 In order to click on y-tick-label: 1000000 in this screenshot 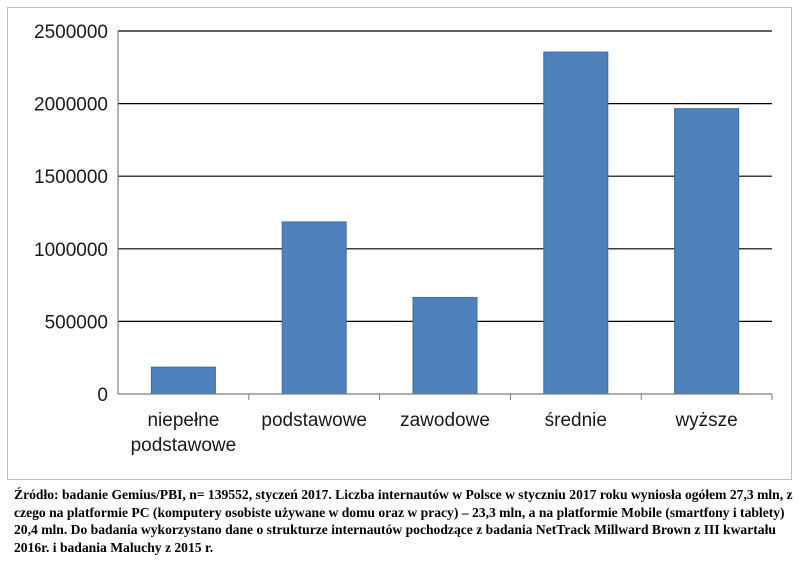, I will do `click(71, 250)`.